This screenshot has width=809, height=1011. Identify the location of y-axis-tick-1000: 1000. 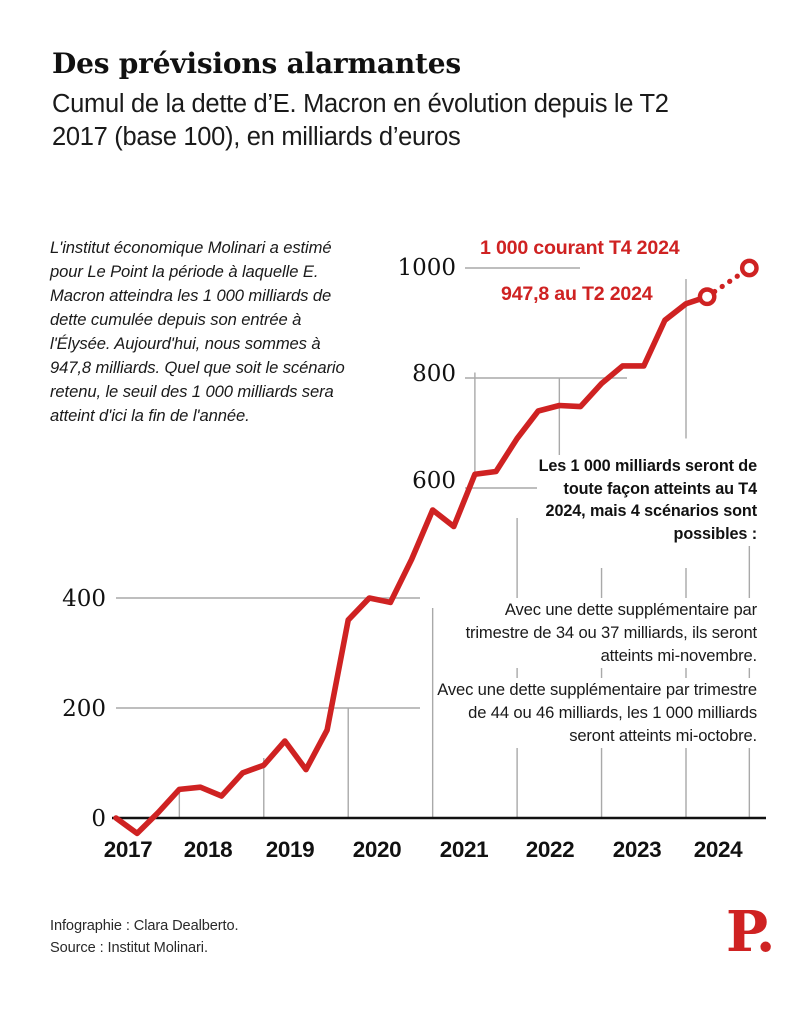
(427, 268).